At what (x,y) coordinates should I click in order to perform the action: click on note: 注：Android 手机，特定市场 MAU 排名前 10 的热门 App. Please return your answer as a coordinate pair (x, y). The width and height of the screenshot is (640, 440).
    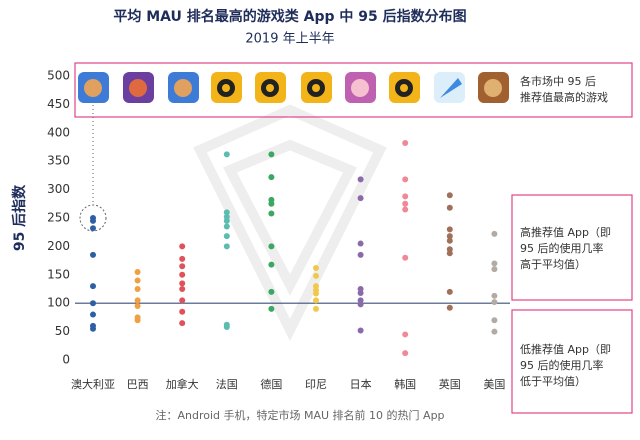
    Looking at the image, I should click on (299, 415).